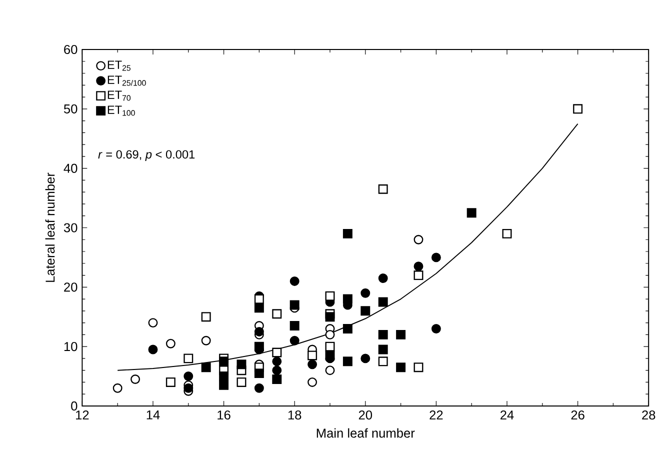  I want to click on y-axis-title: Lateral leaf number, so click(50, 227).